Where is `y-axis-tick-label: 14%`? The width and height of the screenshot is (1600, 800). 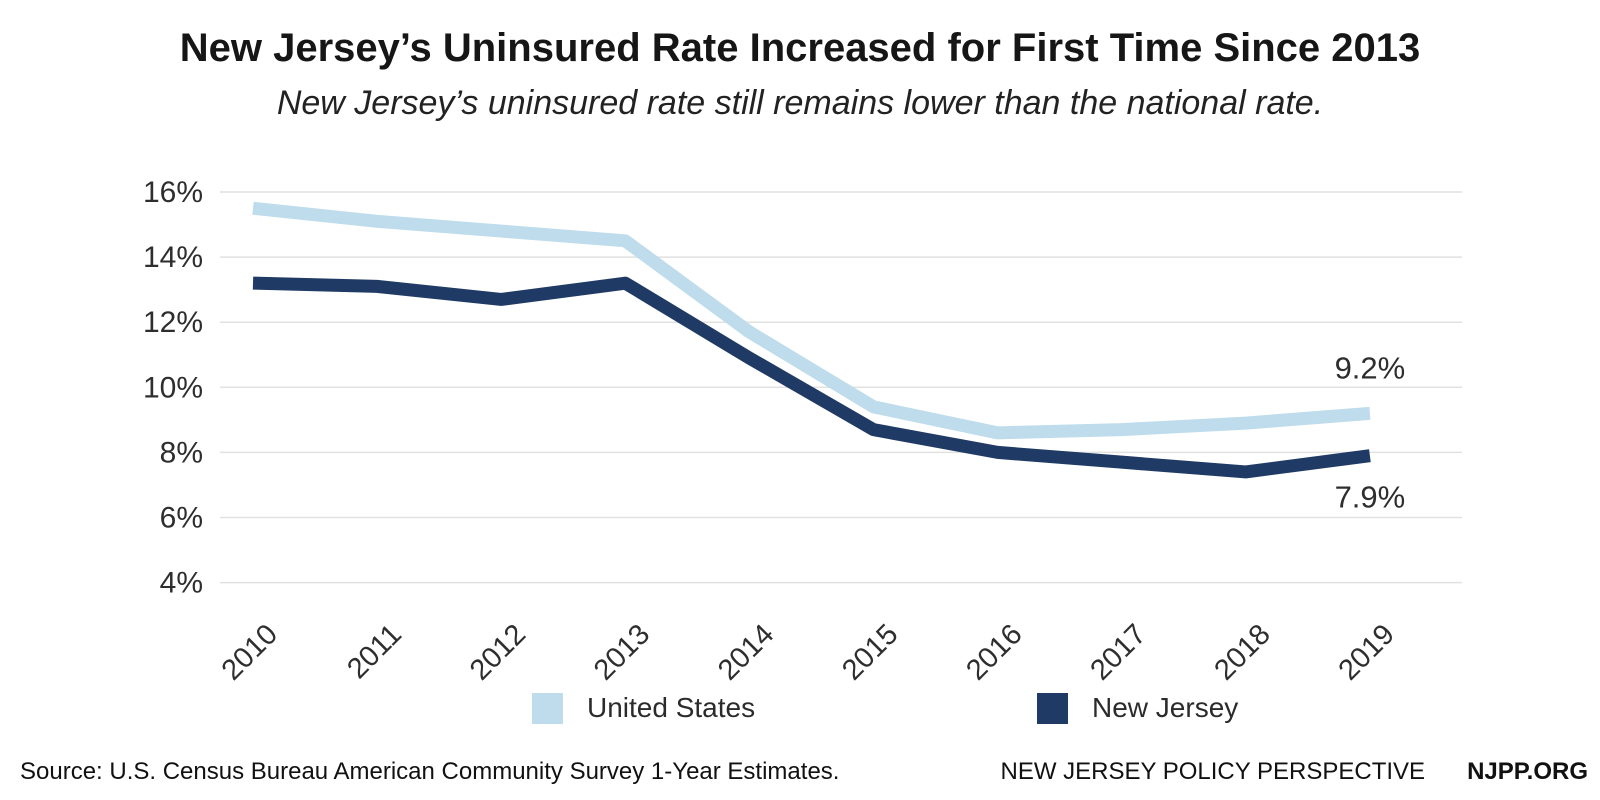 y-axis-tick-label: 14% is located at coordinates (173, 257).